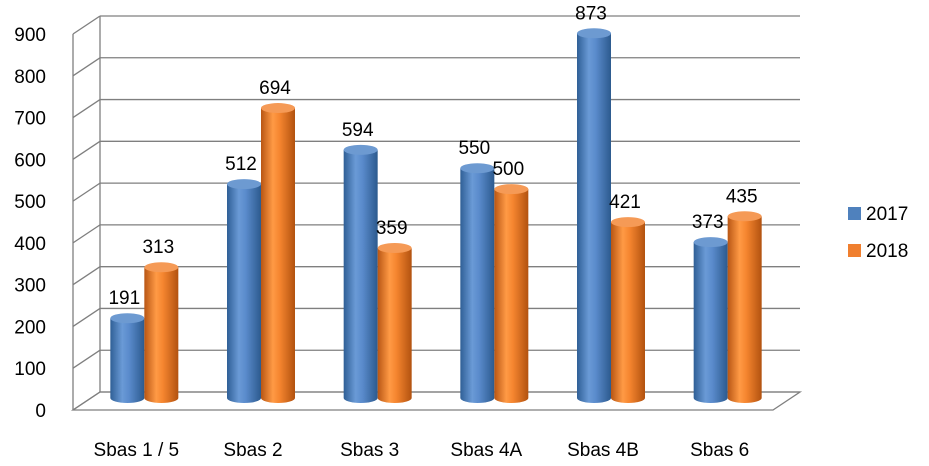  What do you see at coordinates (486, 450) in the screenshot?
I see `x-category-label: Sbas 4A` at bounding box center [486, 450].